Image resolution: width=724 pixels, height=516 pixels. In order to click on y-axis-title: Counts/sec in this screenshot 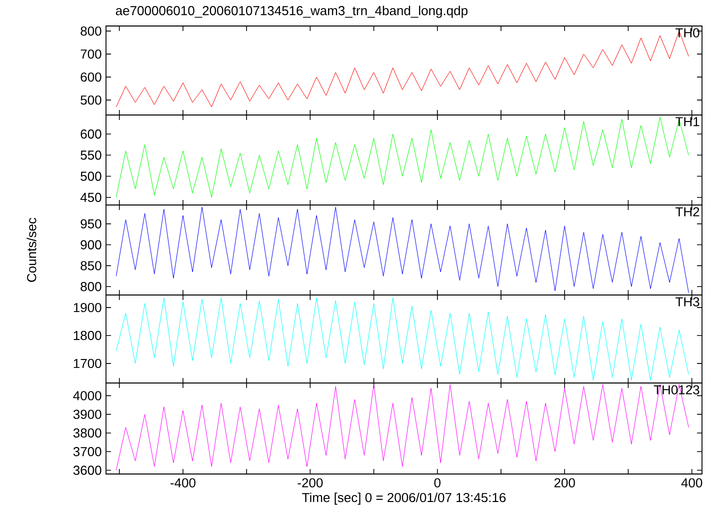, I will do `click(31, 250)`.